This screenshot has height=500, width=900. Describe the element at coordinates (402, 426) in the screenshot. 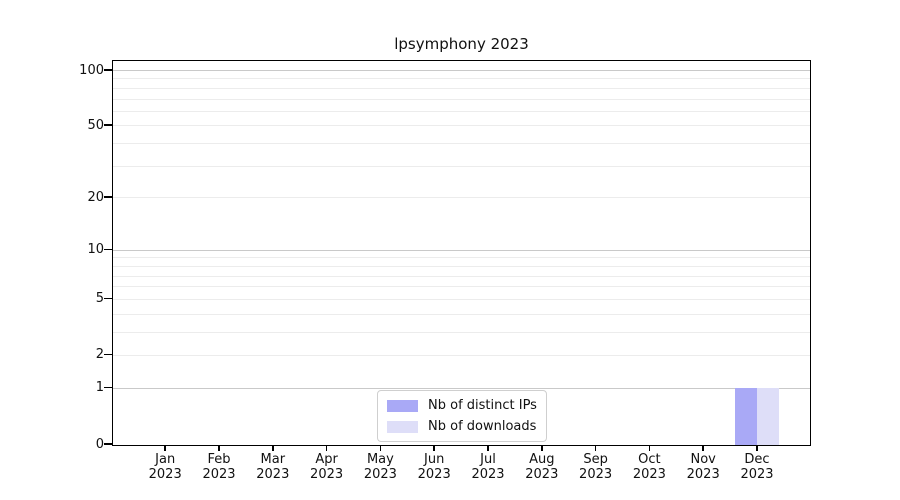

I see `legend-swatch-downloads` at that location.